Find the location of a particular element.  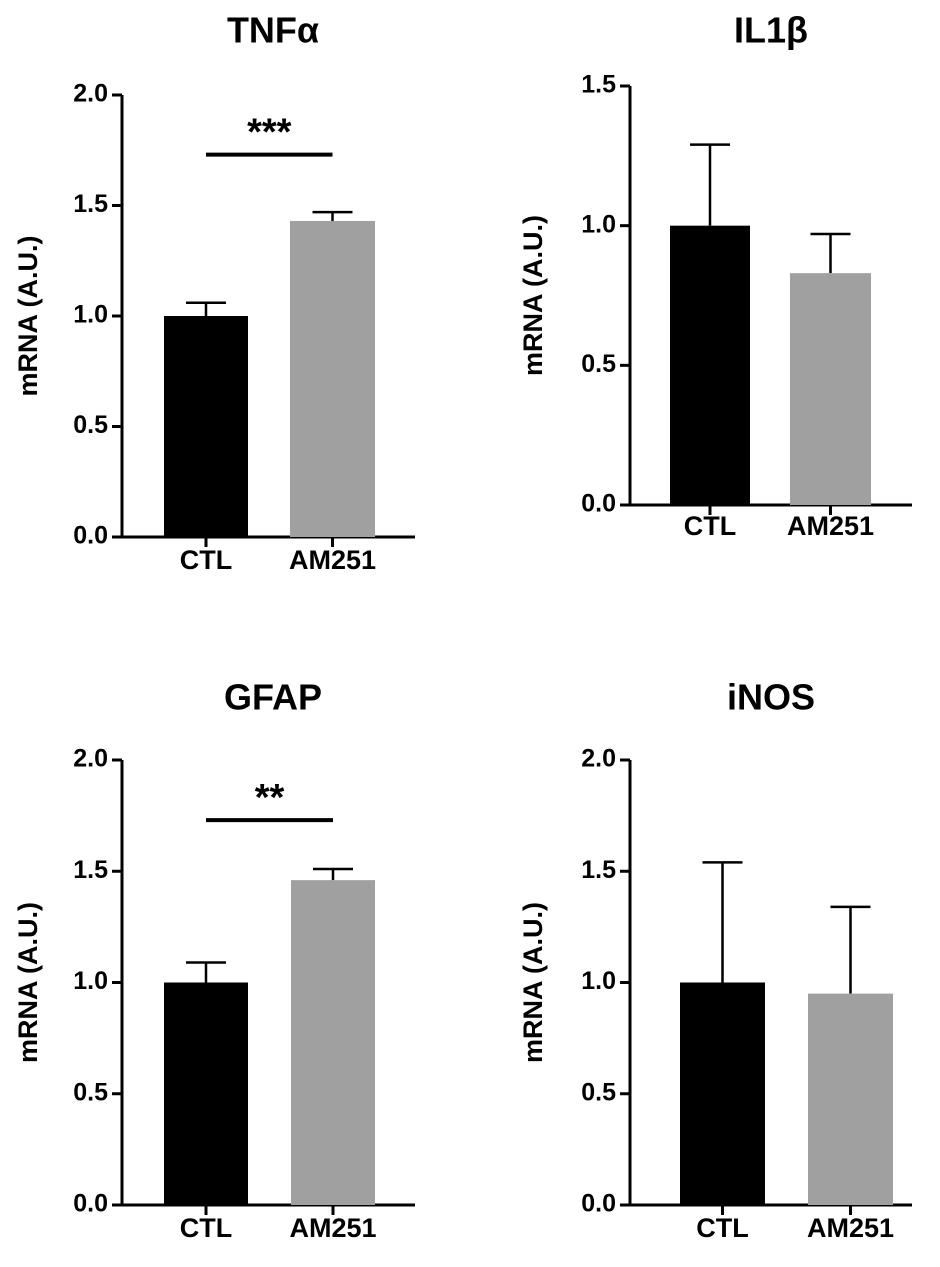

chart-title: GFAP is located at coordinates (273, 697).